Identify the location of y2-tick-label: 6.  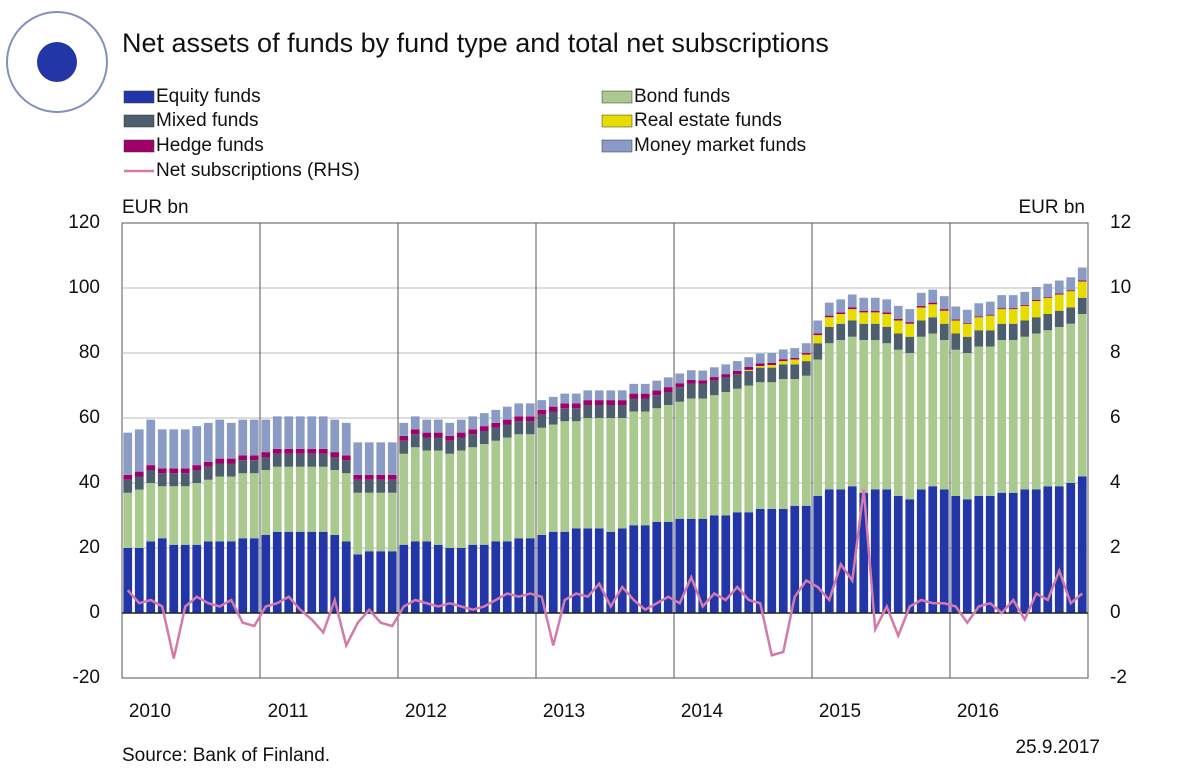
(1115, 417).